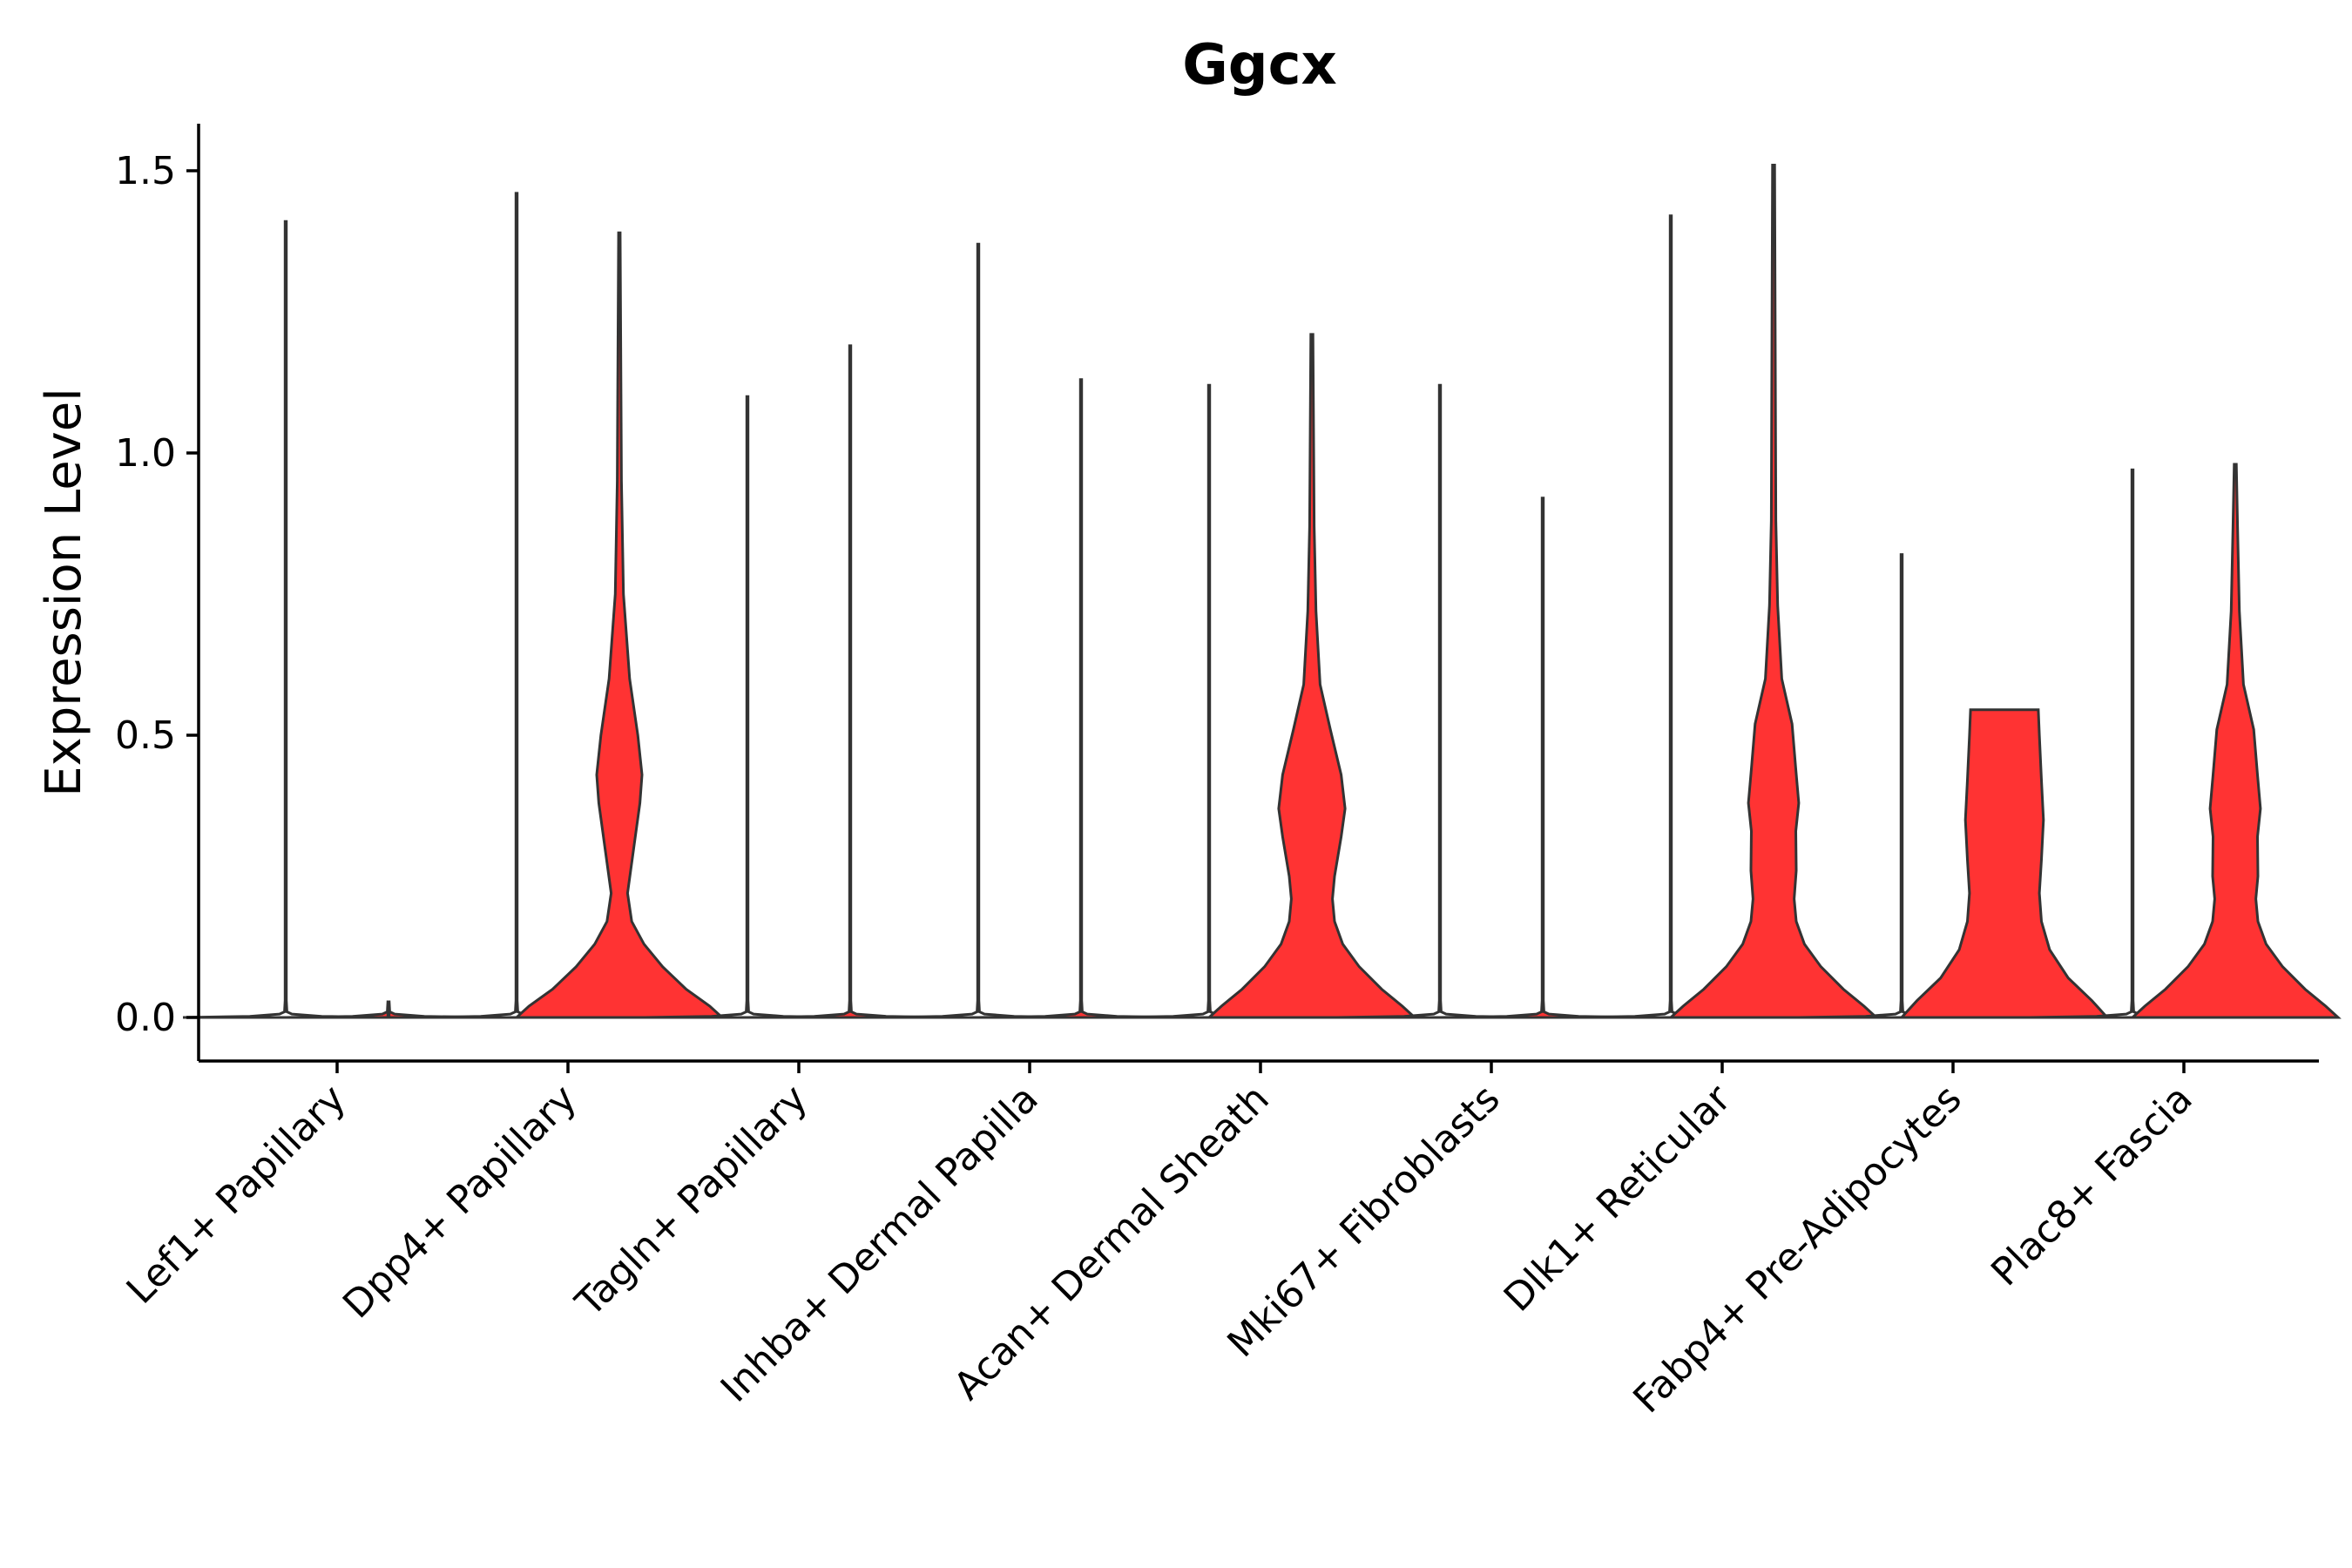 The width and height of the screenshot is (2352, 1568). What do you see at coordinates (145, 453) in the screenshot?
I see `y-tick-label: 1.0` at bounding box center [145, 453].